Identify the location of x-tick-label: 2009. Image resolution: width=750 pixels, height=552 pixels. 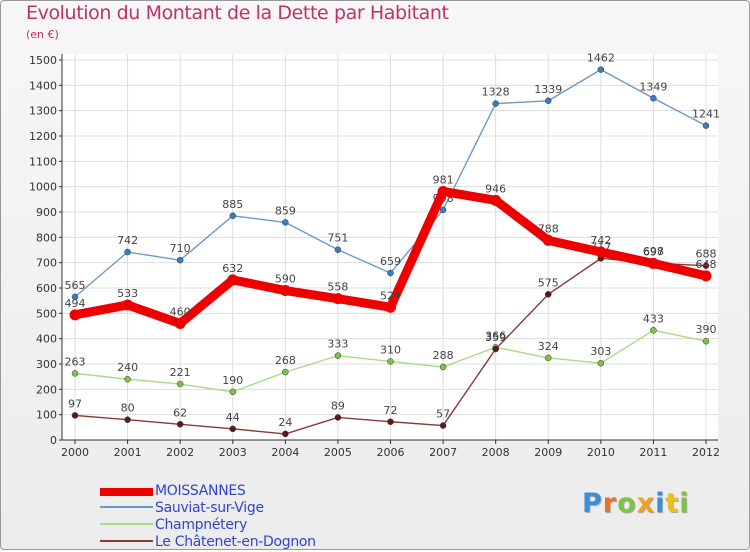
(548, 452).